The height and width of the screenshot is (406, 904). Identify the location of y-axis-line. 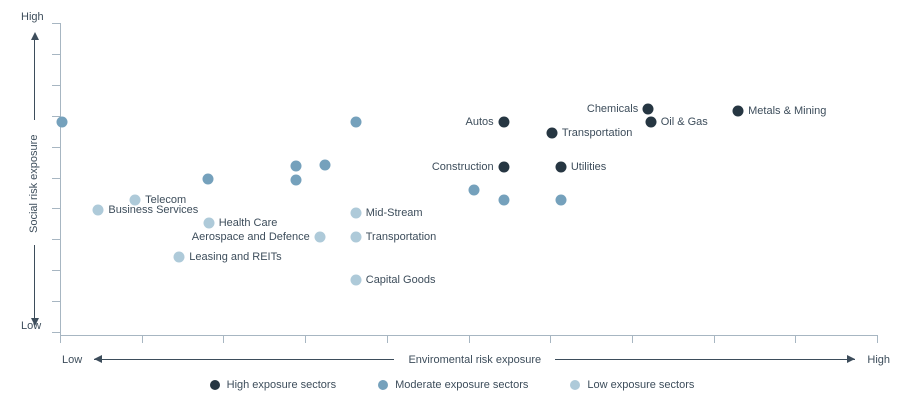
(60, 179).